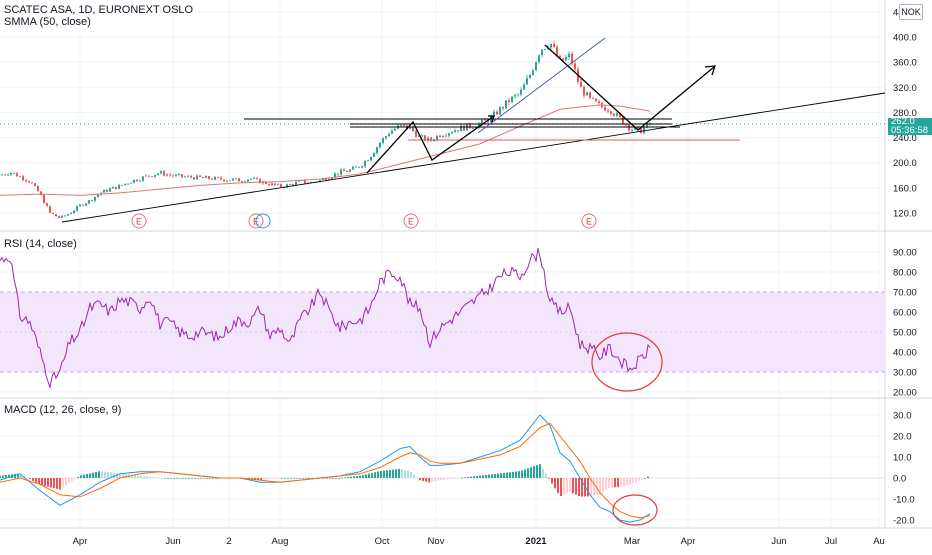 The height and width of the screenshot is (555, 932). I want to click on price-tick-label: 120.0, so click(905, 214).